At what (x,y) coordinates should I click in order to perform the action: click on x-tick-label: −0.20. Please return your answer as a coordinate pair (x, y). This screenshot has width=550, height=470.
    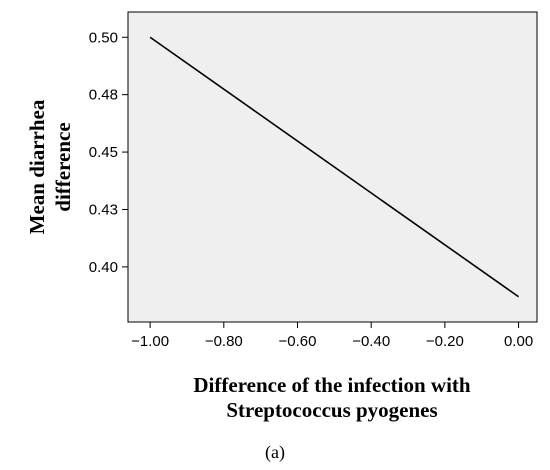
    Looking at the image, I should click on (445, 341).